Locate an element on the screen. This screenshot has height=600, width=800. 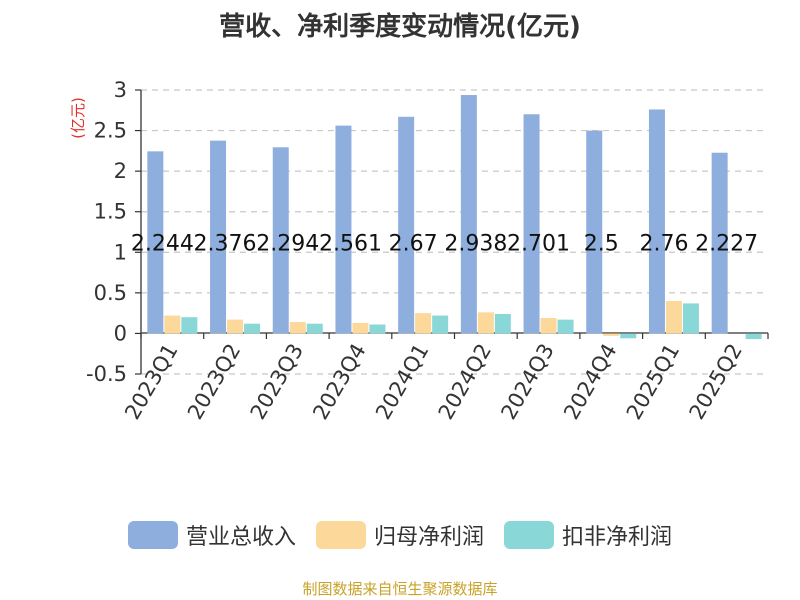
legend-item: 归母净利润 is located at coordinates (399, 535).